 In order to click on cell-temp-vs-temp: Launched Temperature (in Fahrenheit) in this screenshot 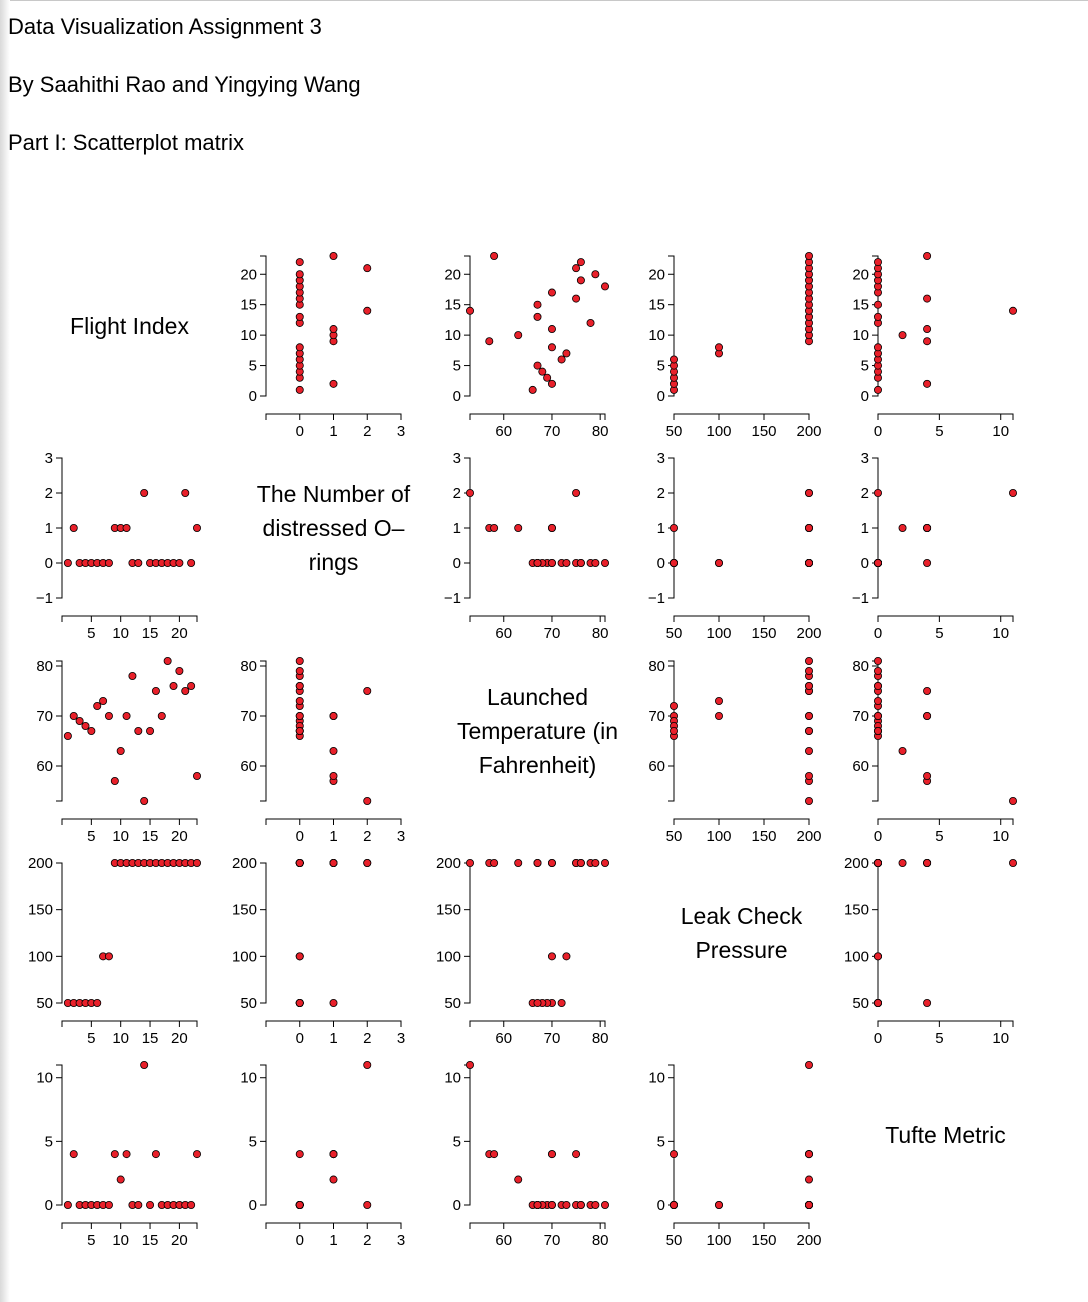, I will do `click(537, 731)`.